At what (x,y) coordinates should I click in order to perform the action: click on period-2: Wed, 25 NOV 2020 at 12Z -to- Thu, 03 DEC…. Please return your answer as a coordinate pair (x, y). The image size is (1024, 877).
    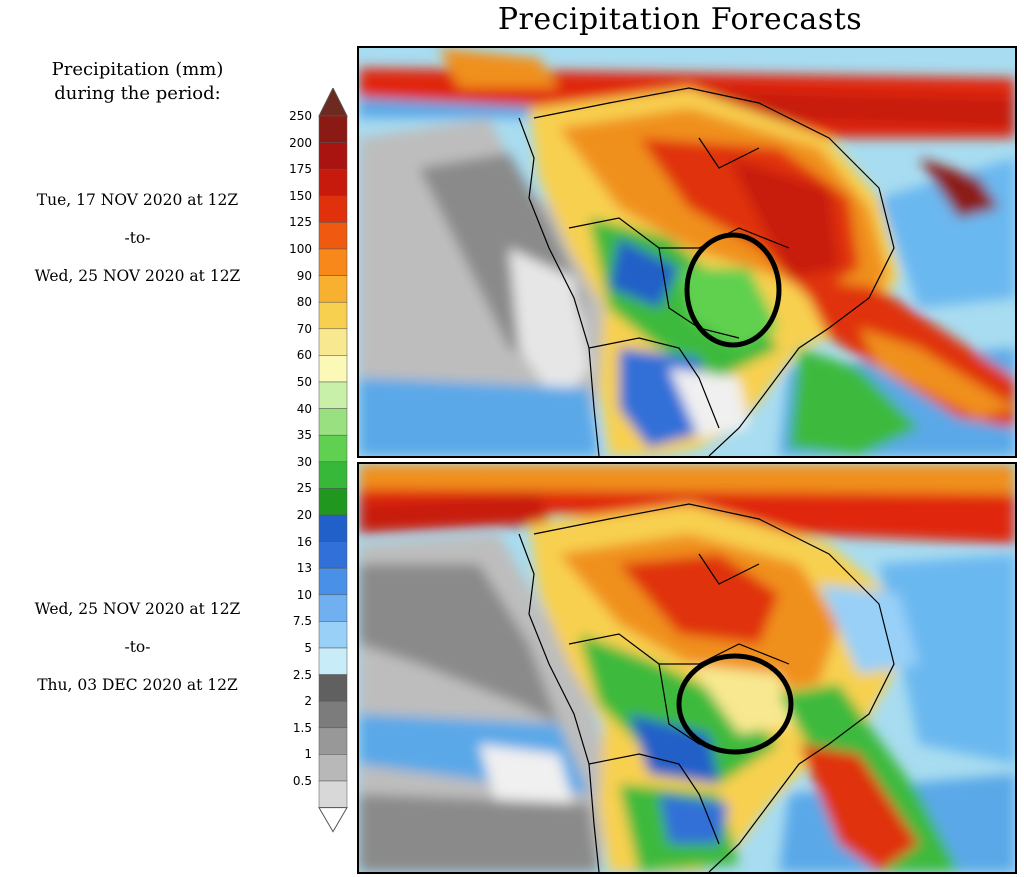
    Looking at the image, I should click on (137, 647).